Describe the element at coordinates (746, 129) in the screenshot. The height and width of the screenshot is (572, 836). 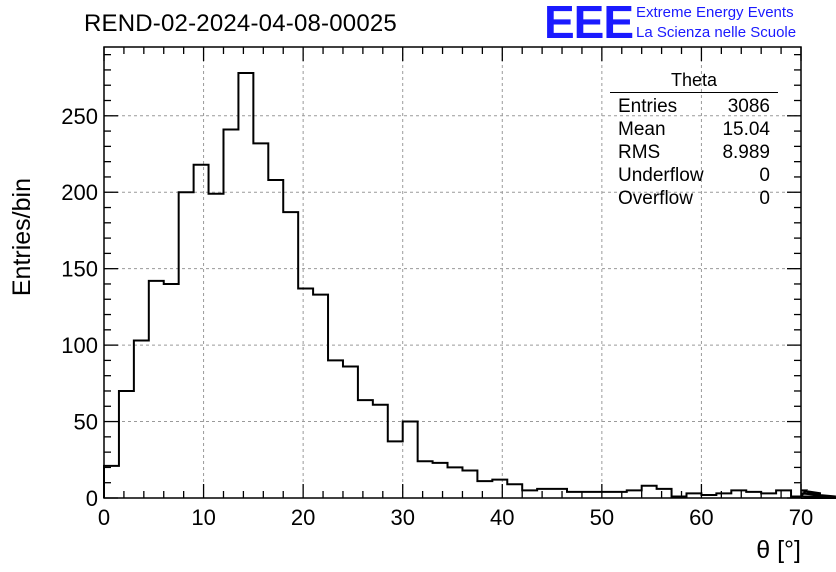
I see `stat-value: 15.04` at that location.